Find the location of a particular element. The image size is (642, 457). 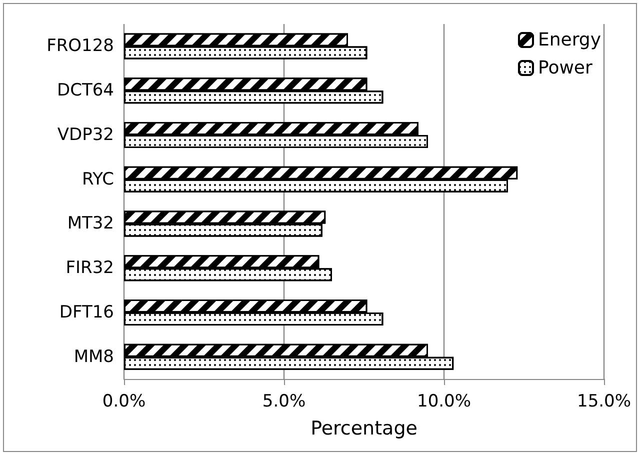

x-tick-label: 0.0% is located at coordinates (124, 402).